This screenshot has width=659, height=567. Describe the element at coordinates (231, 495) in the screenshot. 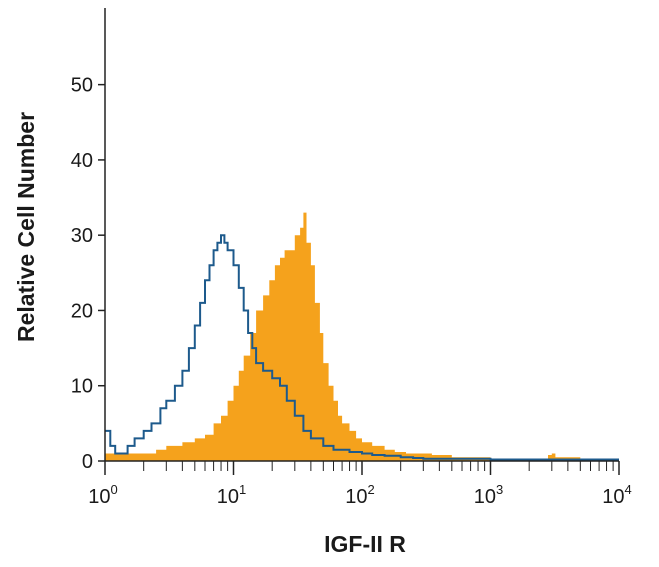

I see `x-tick-label: 10¹` at that location.